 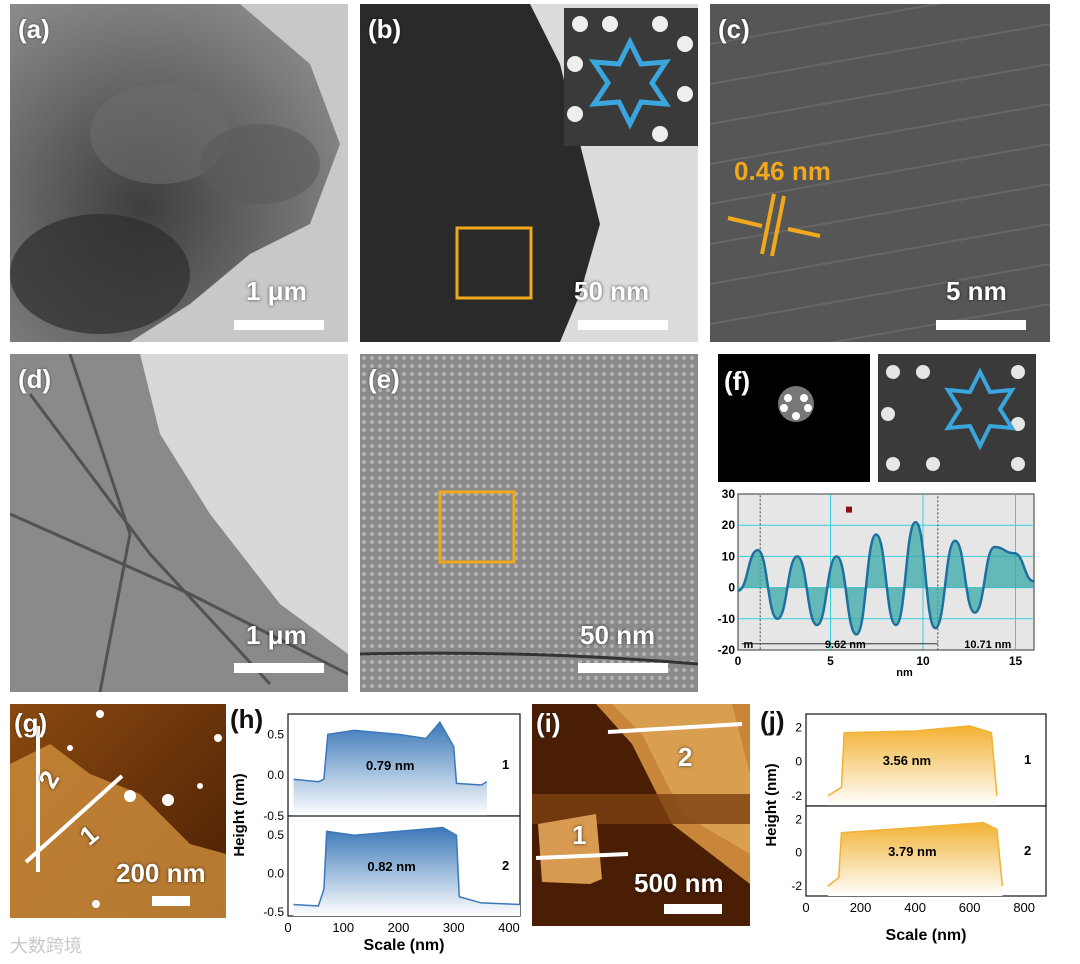 What do you see at coordinates (980, 409) in the screenshot?
I see `star-structure-f` at bounding box center [980, 409].